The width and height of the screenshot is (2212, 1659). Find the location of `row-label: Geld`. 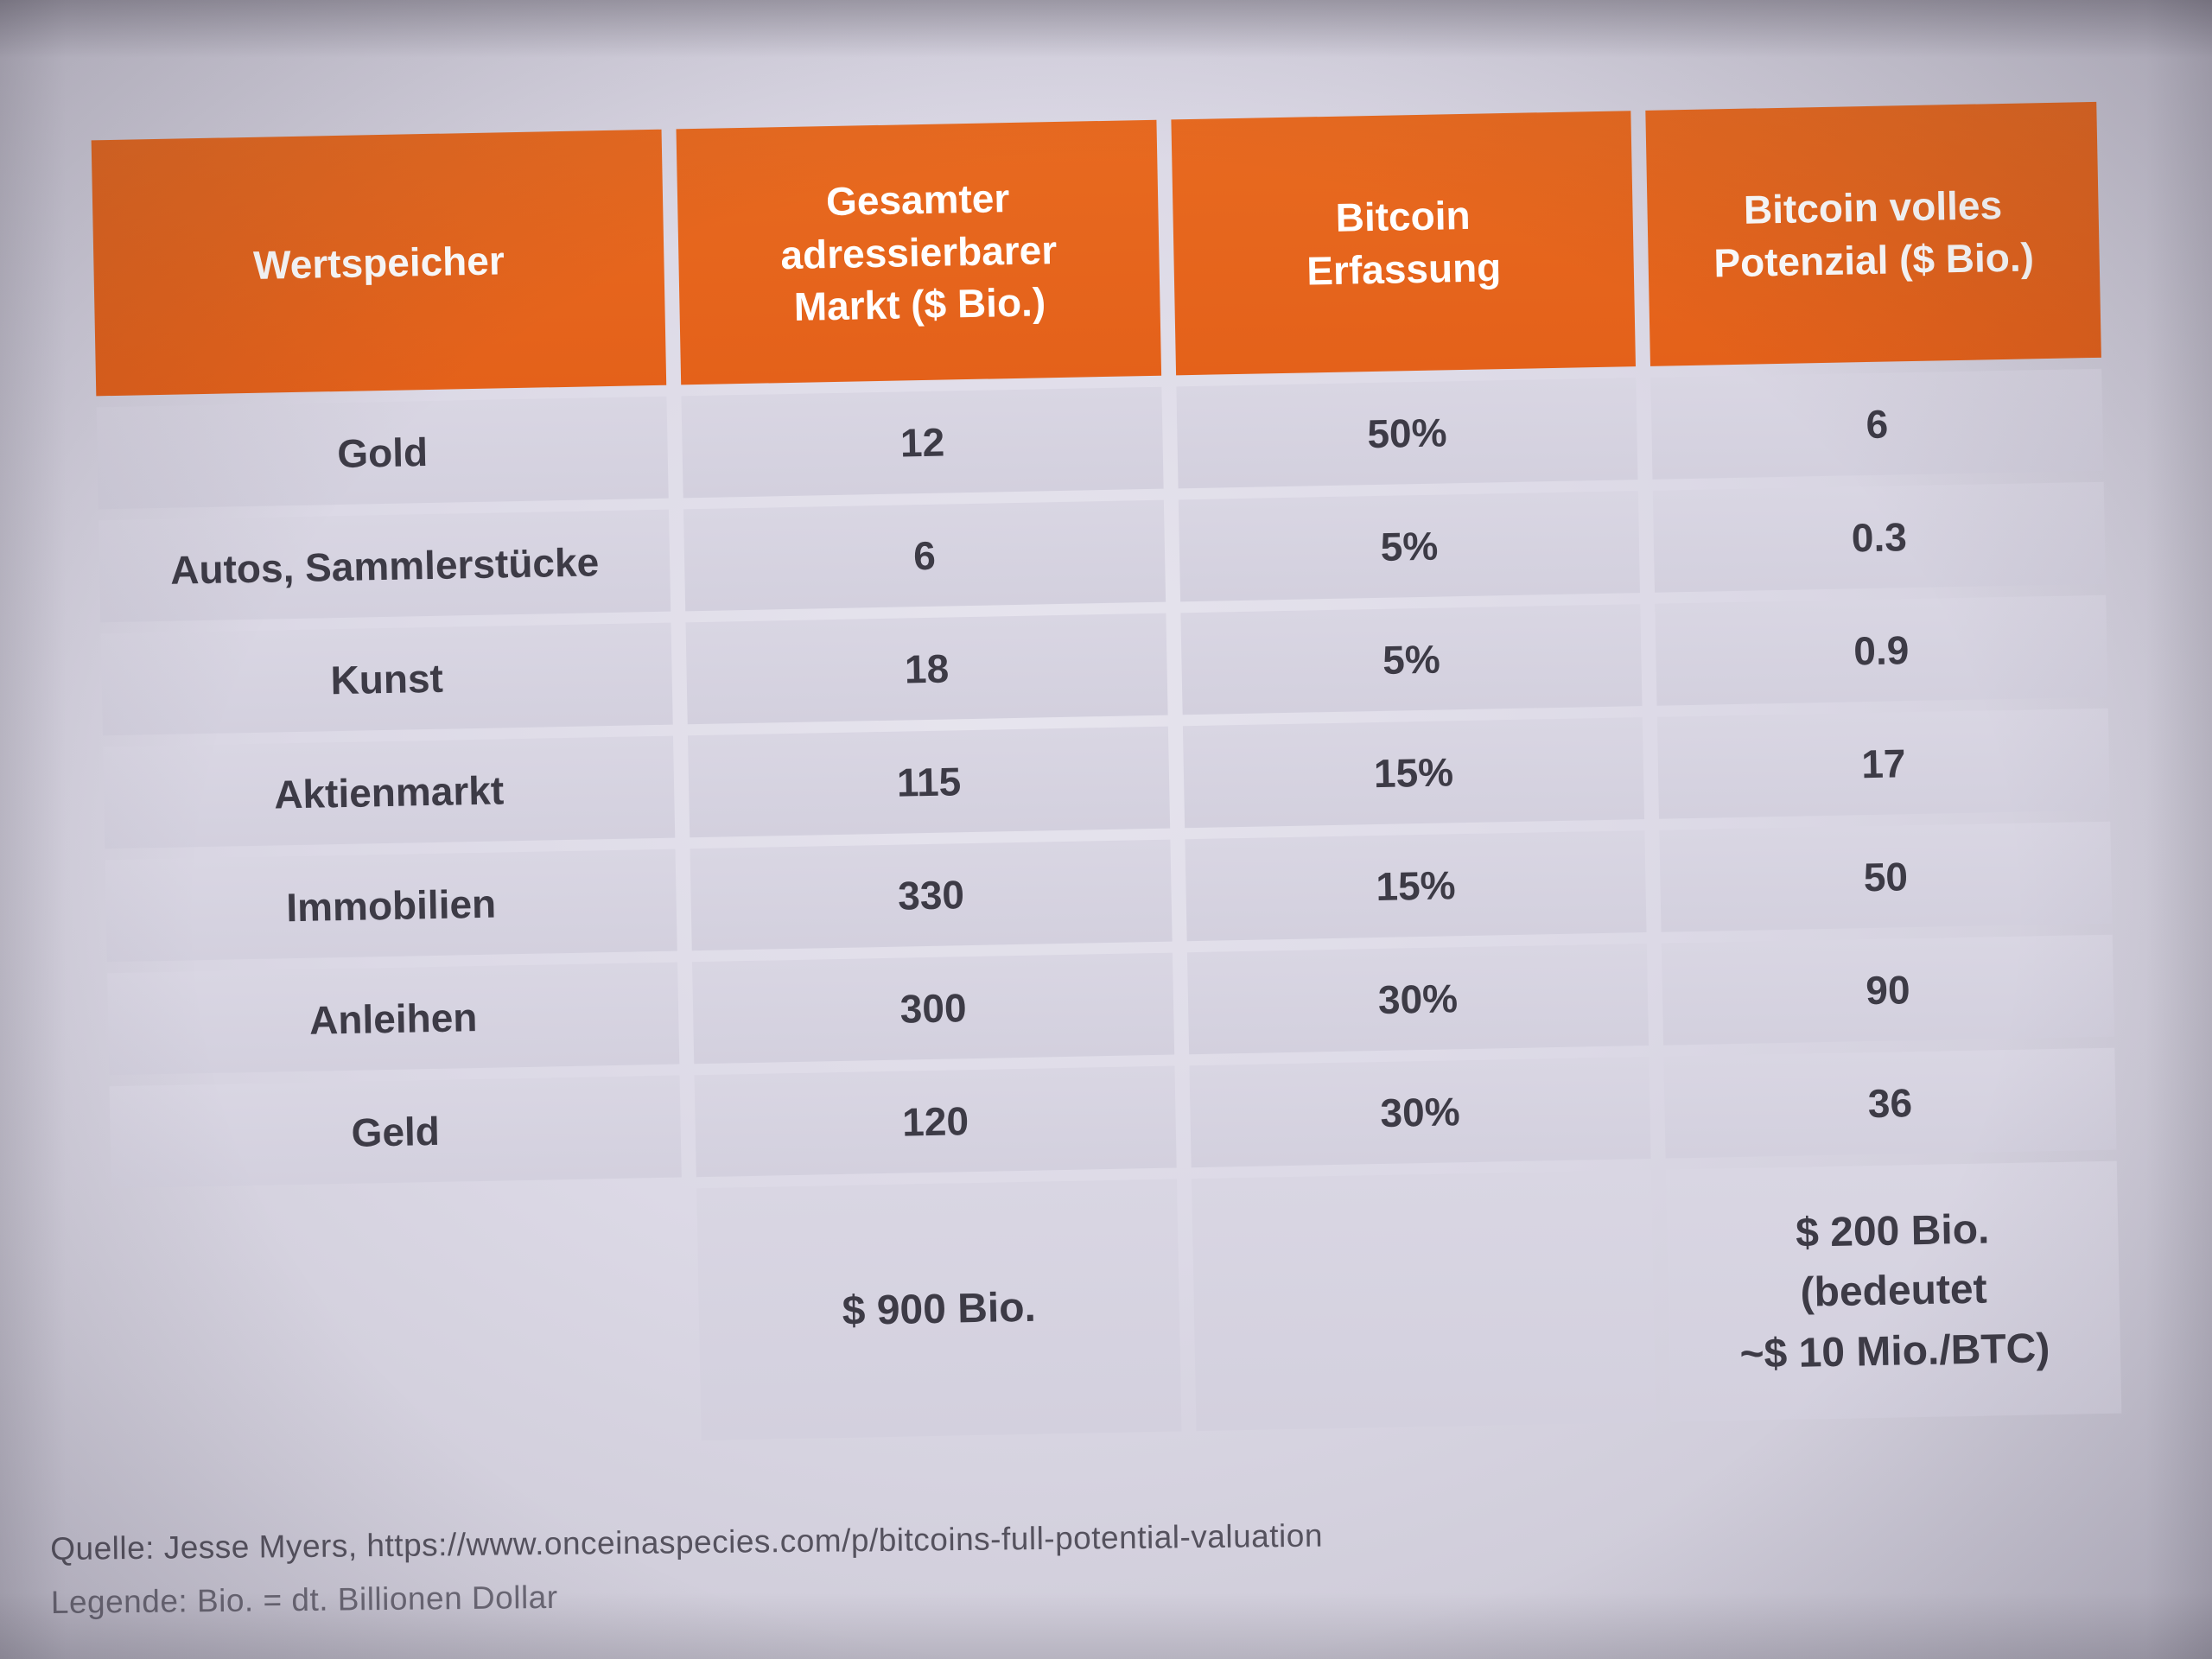

row-label: Geld is located at coordinates (395, 1132).